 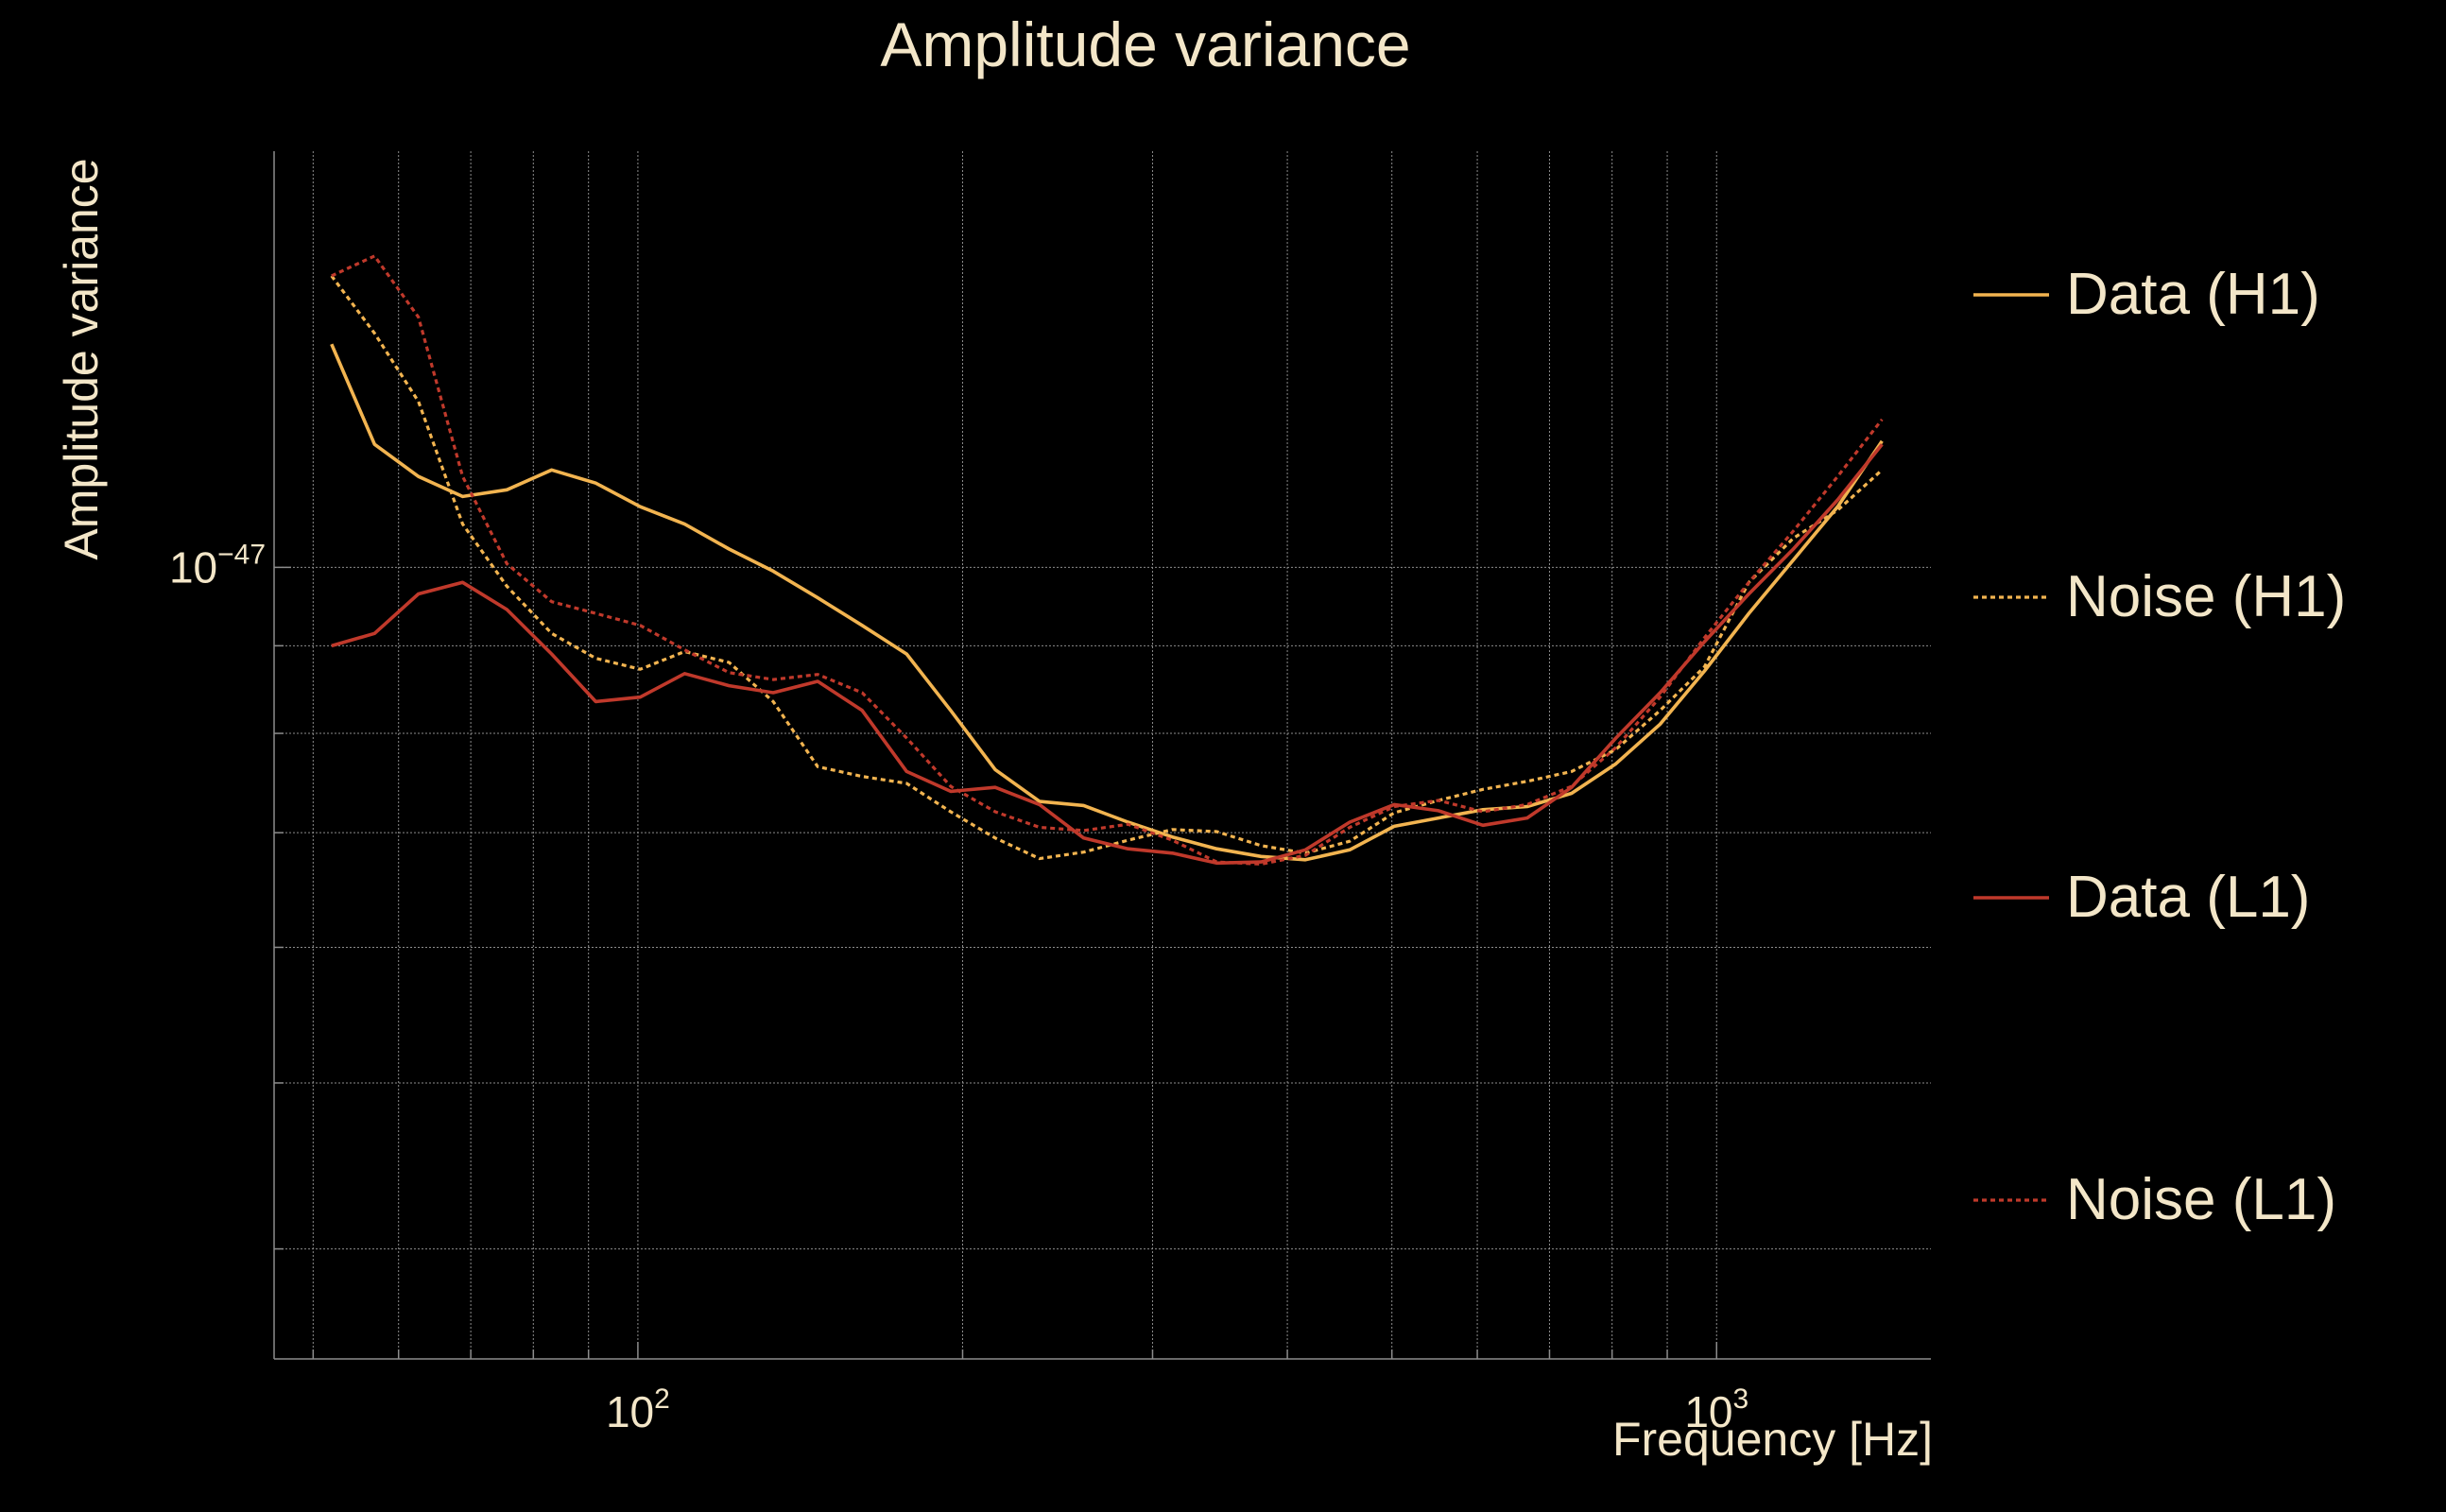 What do you see at coordinates (2206, 596) in the screenshot?
I see `legend-label-noise-h1: Noise (H1)` at bounding box center [2206, 596].